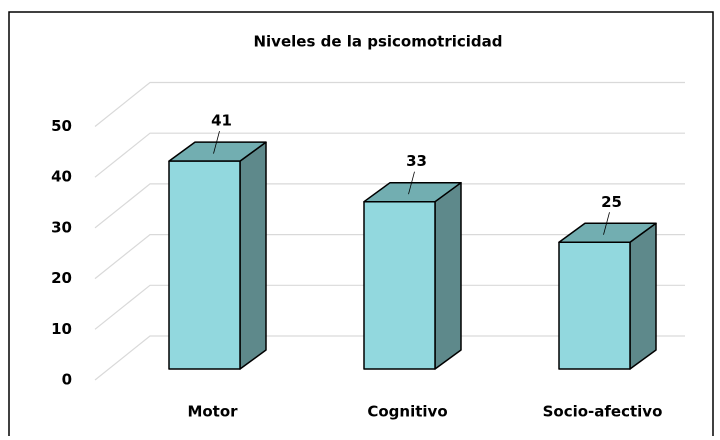  I want to click on y-tick-label: 50, so click(61, 126).